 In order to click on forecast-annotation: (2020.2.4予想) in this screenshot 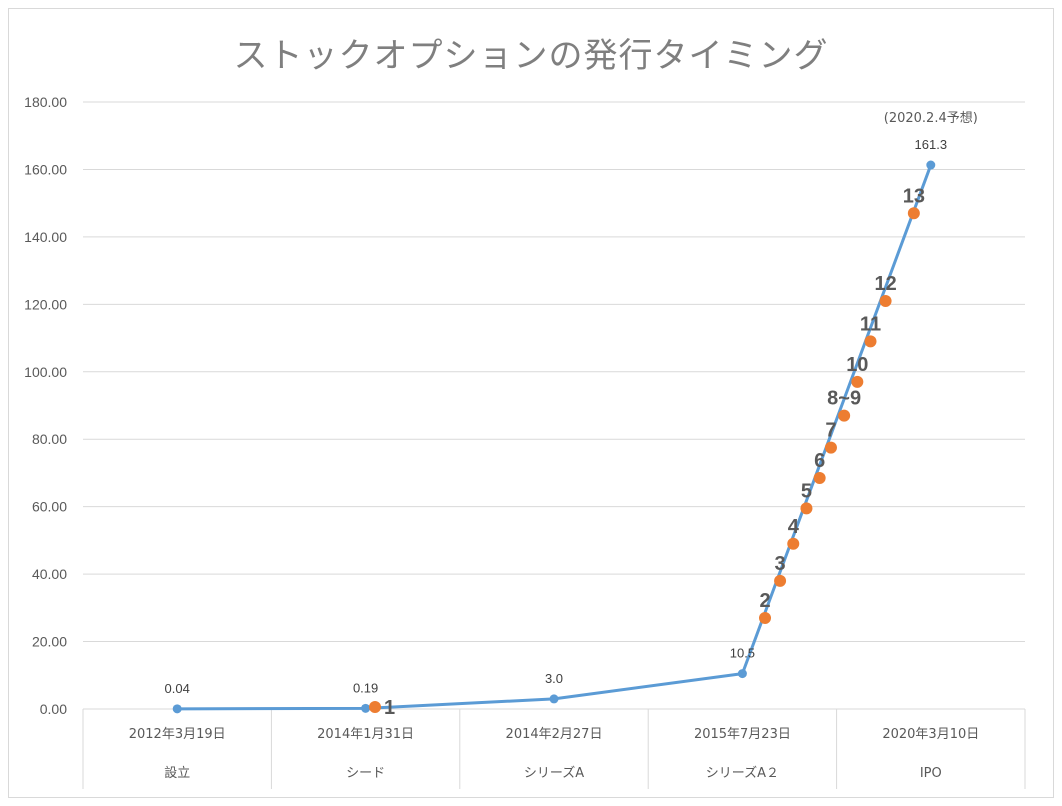, I will do `click(931, 118)`.